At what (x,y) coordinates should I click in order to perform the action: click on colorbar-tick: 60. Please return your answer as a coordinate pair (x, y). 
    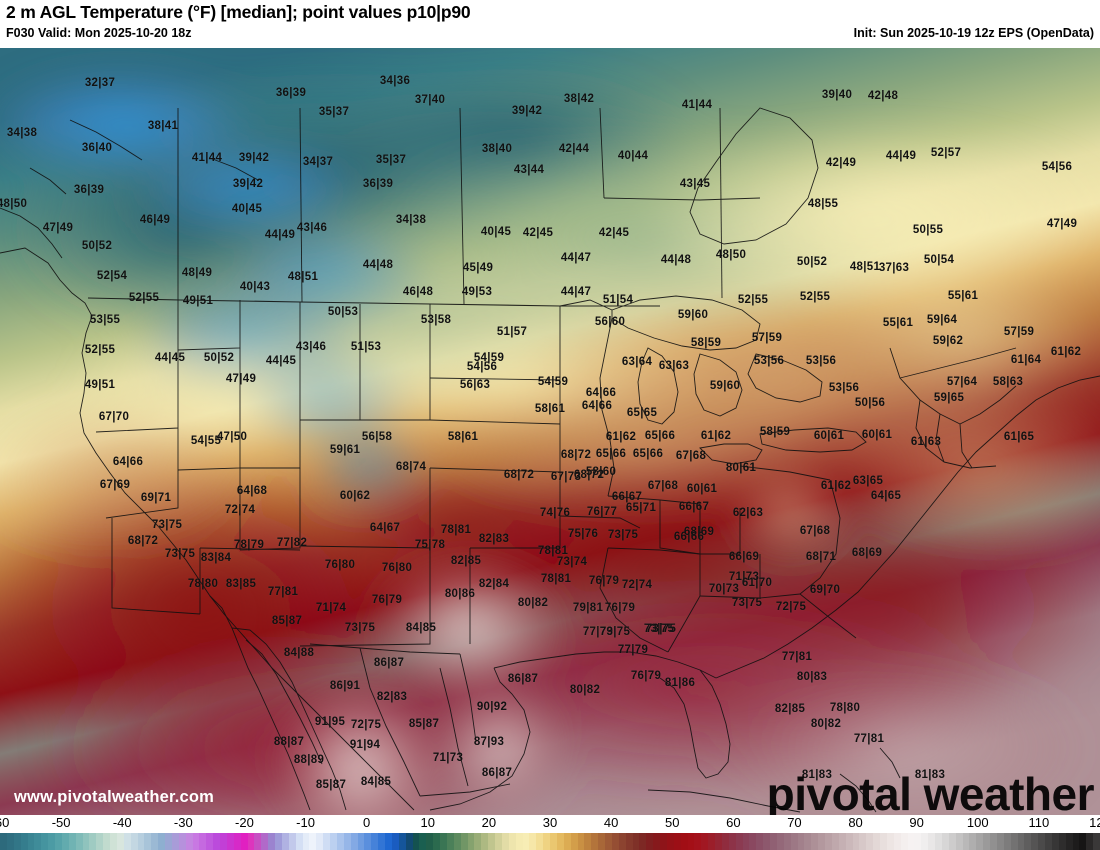
    Looking at the image, I should click on (733, 822).